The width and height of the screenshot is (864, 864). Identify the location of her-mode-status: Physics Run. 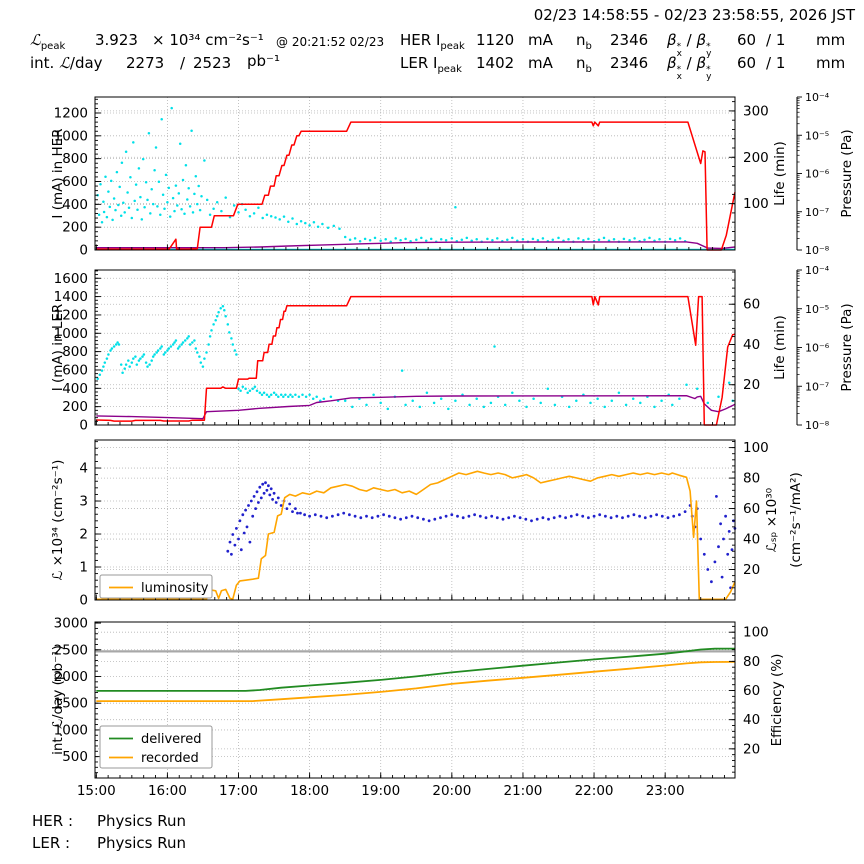
(142, 821).